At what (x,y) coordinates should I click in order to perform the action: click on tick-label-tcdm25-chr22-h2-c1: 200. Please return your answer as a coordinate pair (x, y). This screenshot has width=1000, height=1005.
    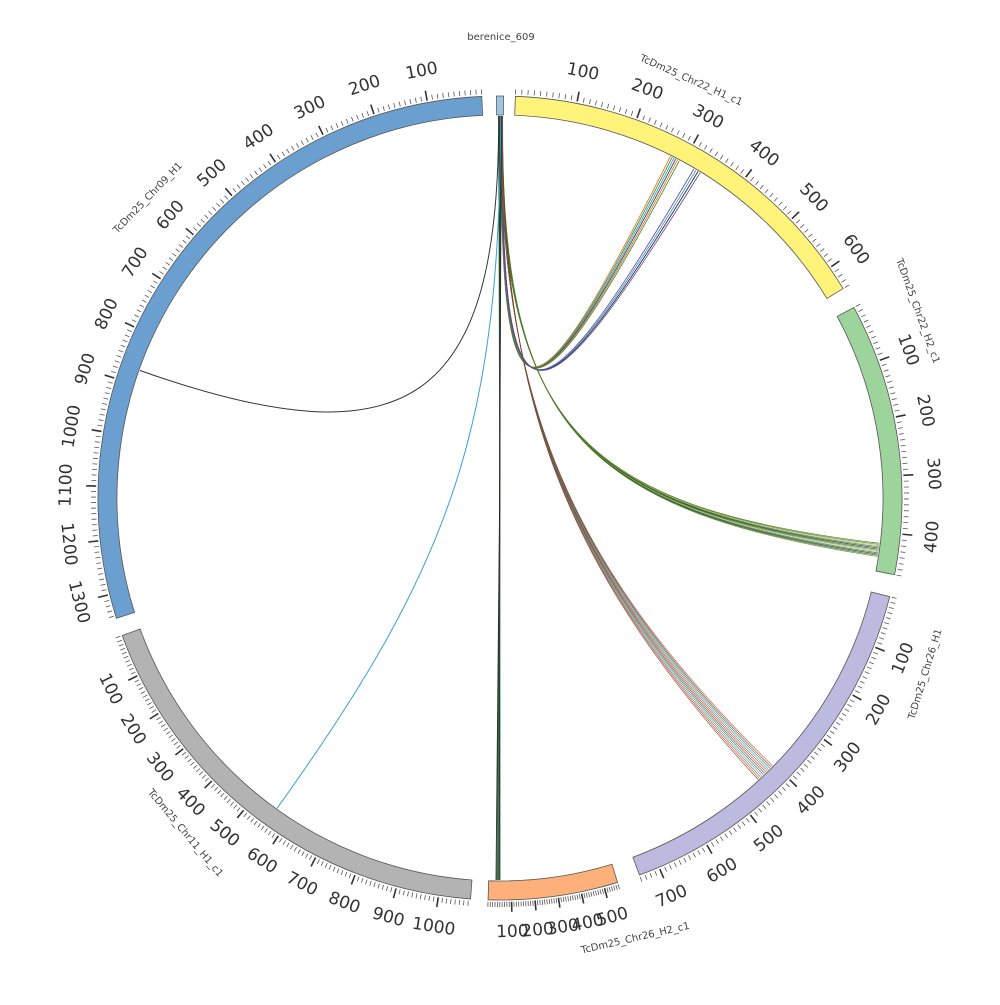
    Looking at the image, I should click on (925, 411).